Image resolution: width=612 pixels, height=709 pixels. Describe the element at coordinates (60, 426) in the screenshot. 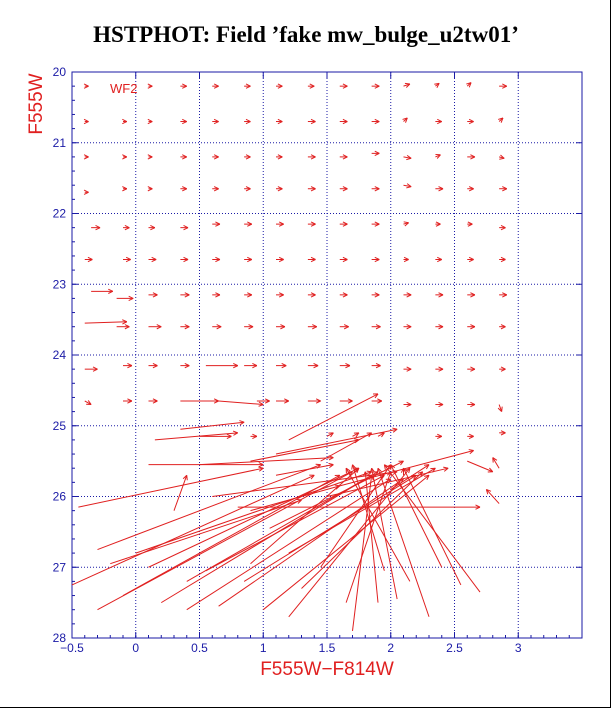

I see `y-tick-label: 25` at that location.